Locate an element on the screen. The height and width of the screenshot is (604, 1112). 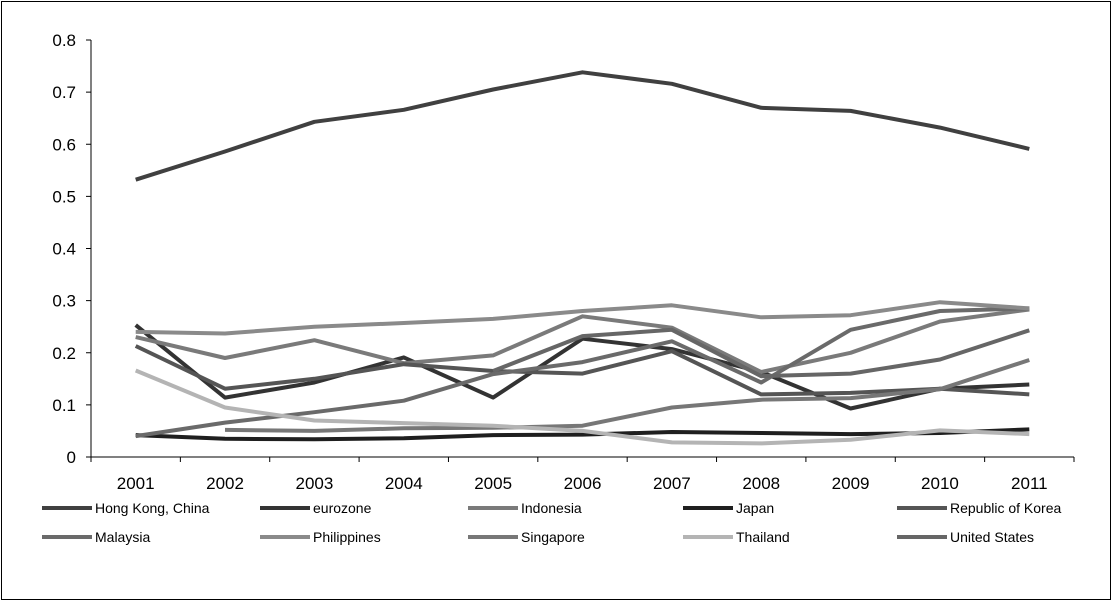
legend-label-philippines: Philippines is located at coordinates (347, 537).